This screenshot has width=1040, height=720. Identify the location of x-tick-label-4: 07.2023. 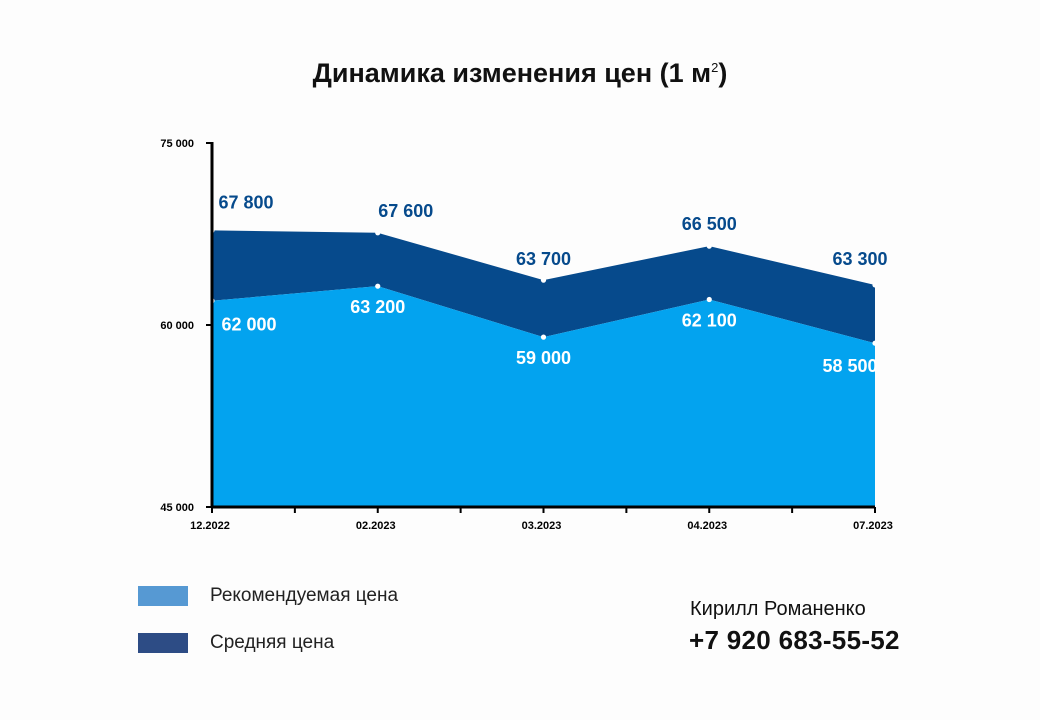
(873, 526).